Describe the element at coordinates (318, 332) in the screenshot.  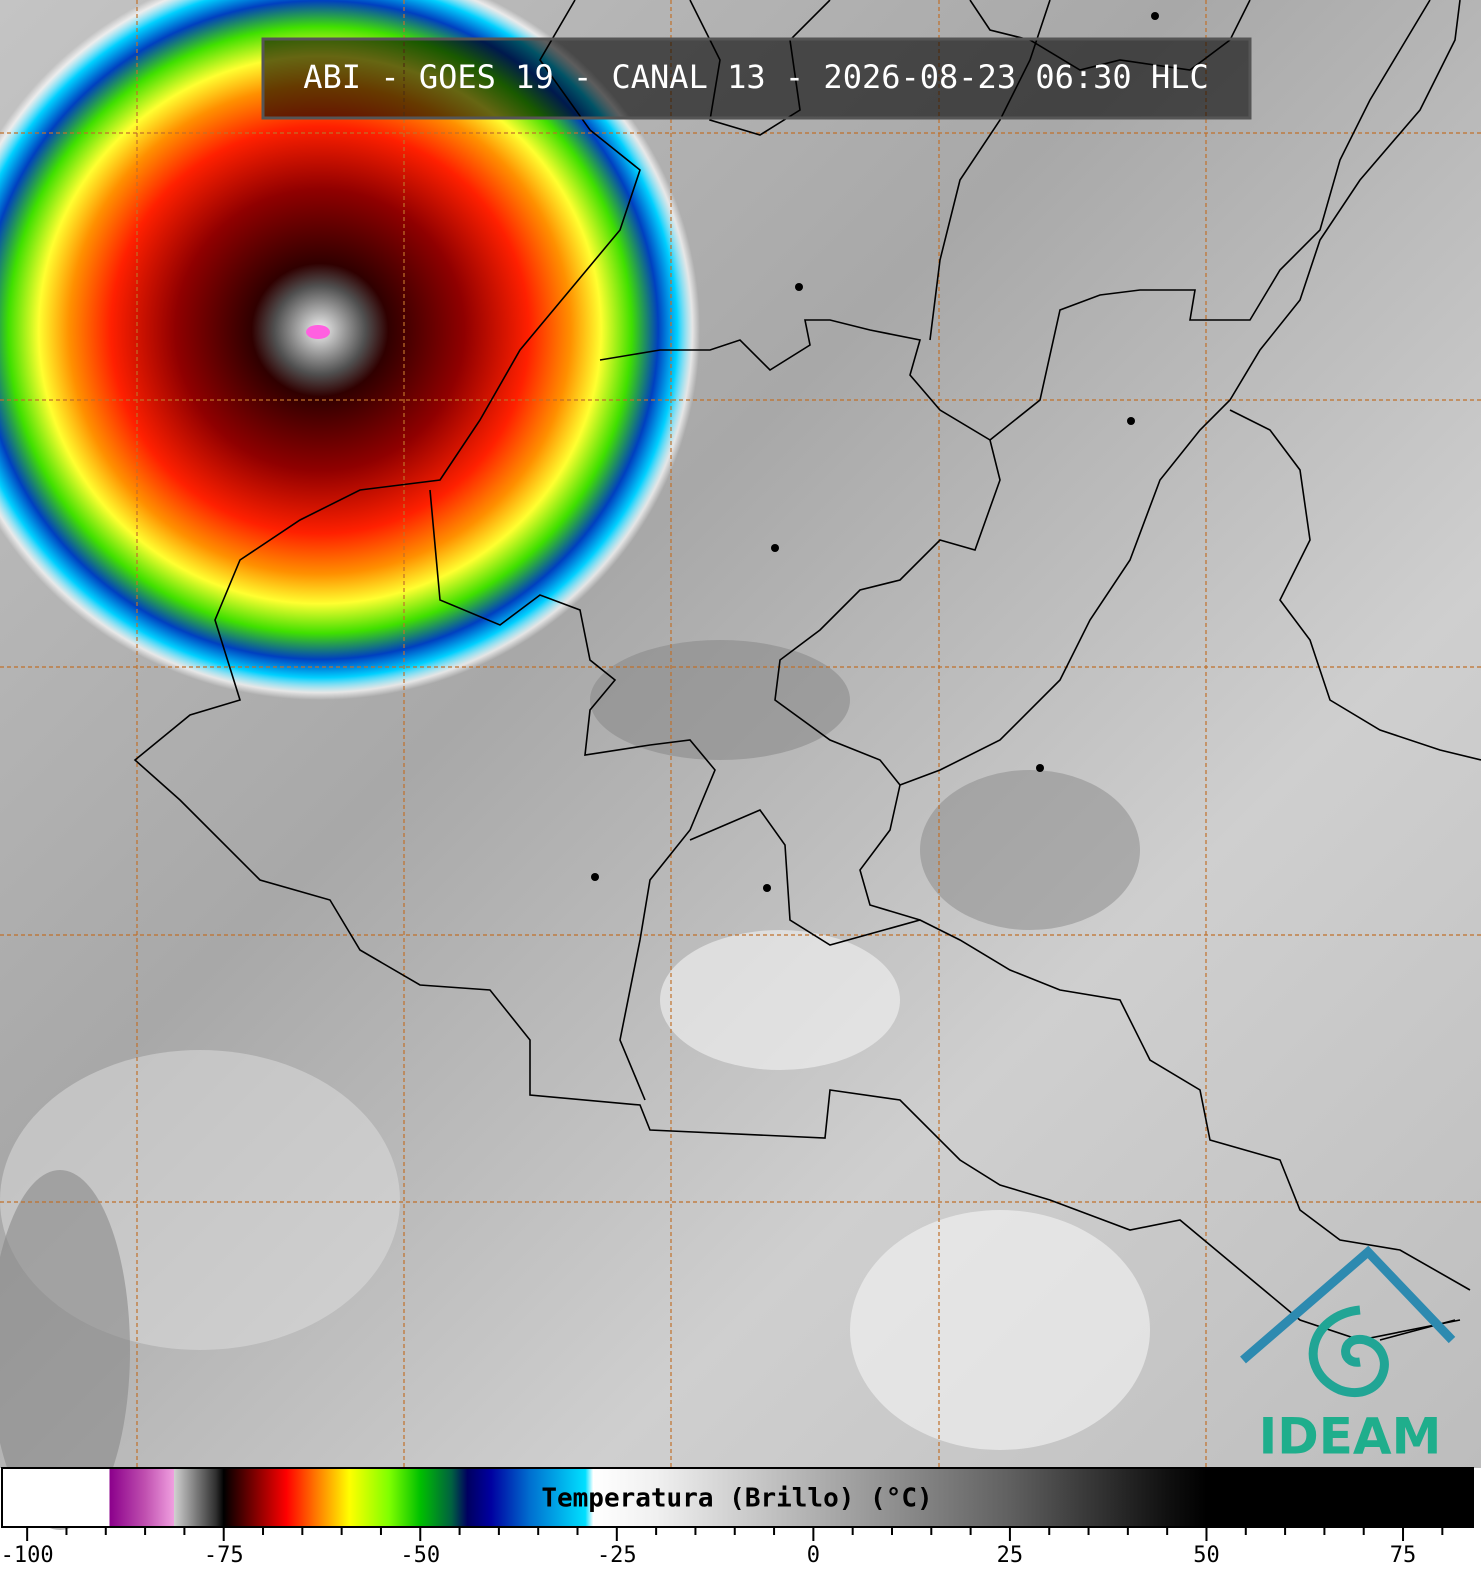
I see `storm-core` at that location.